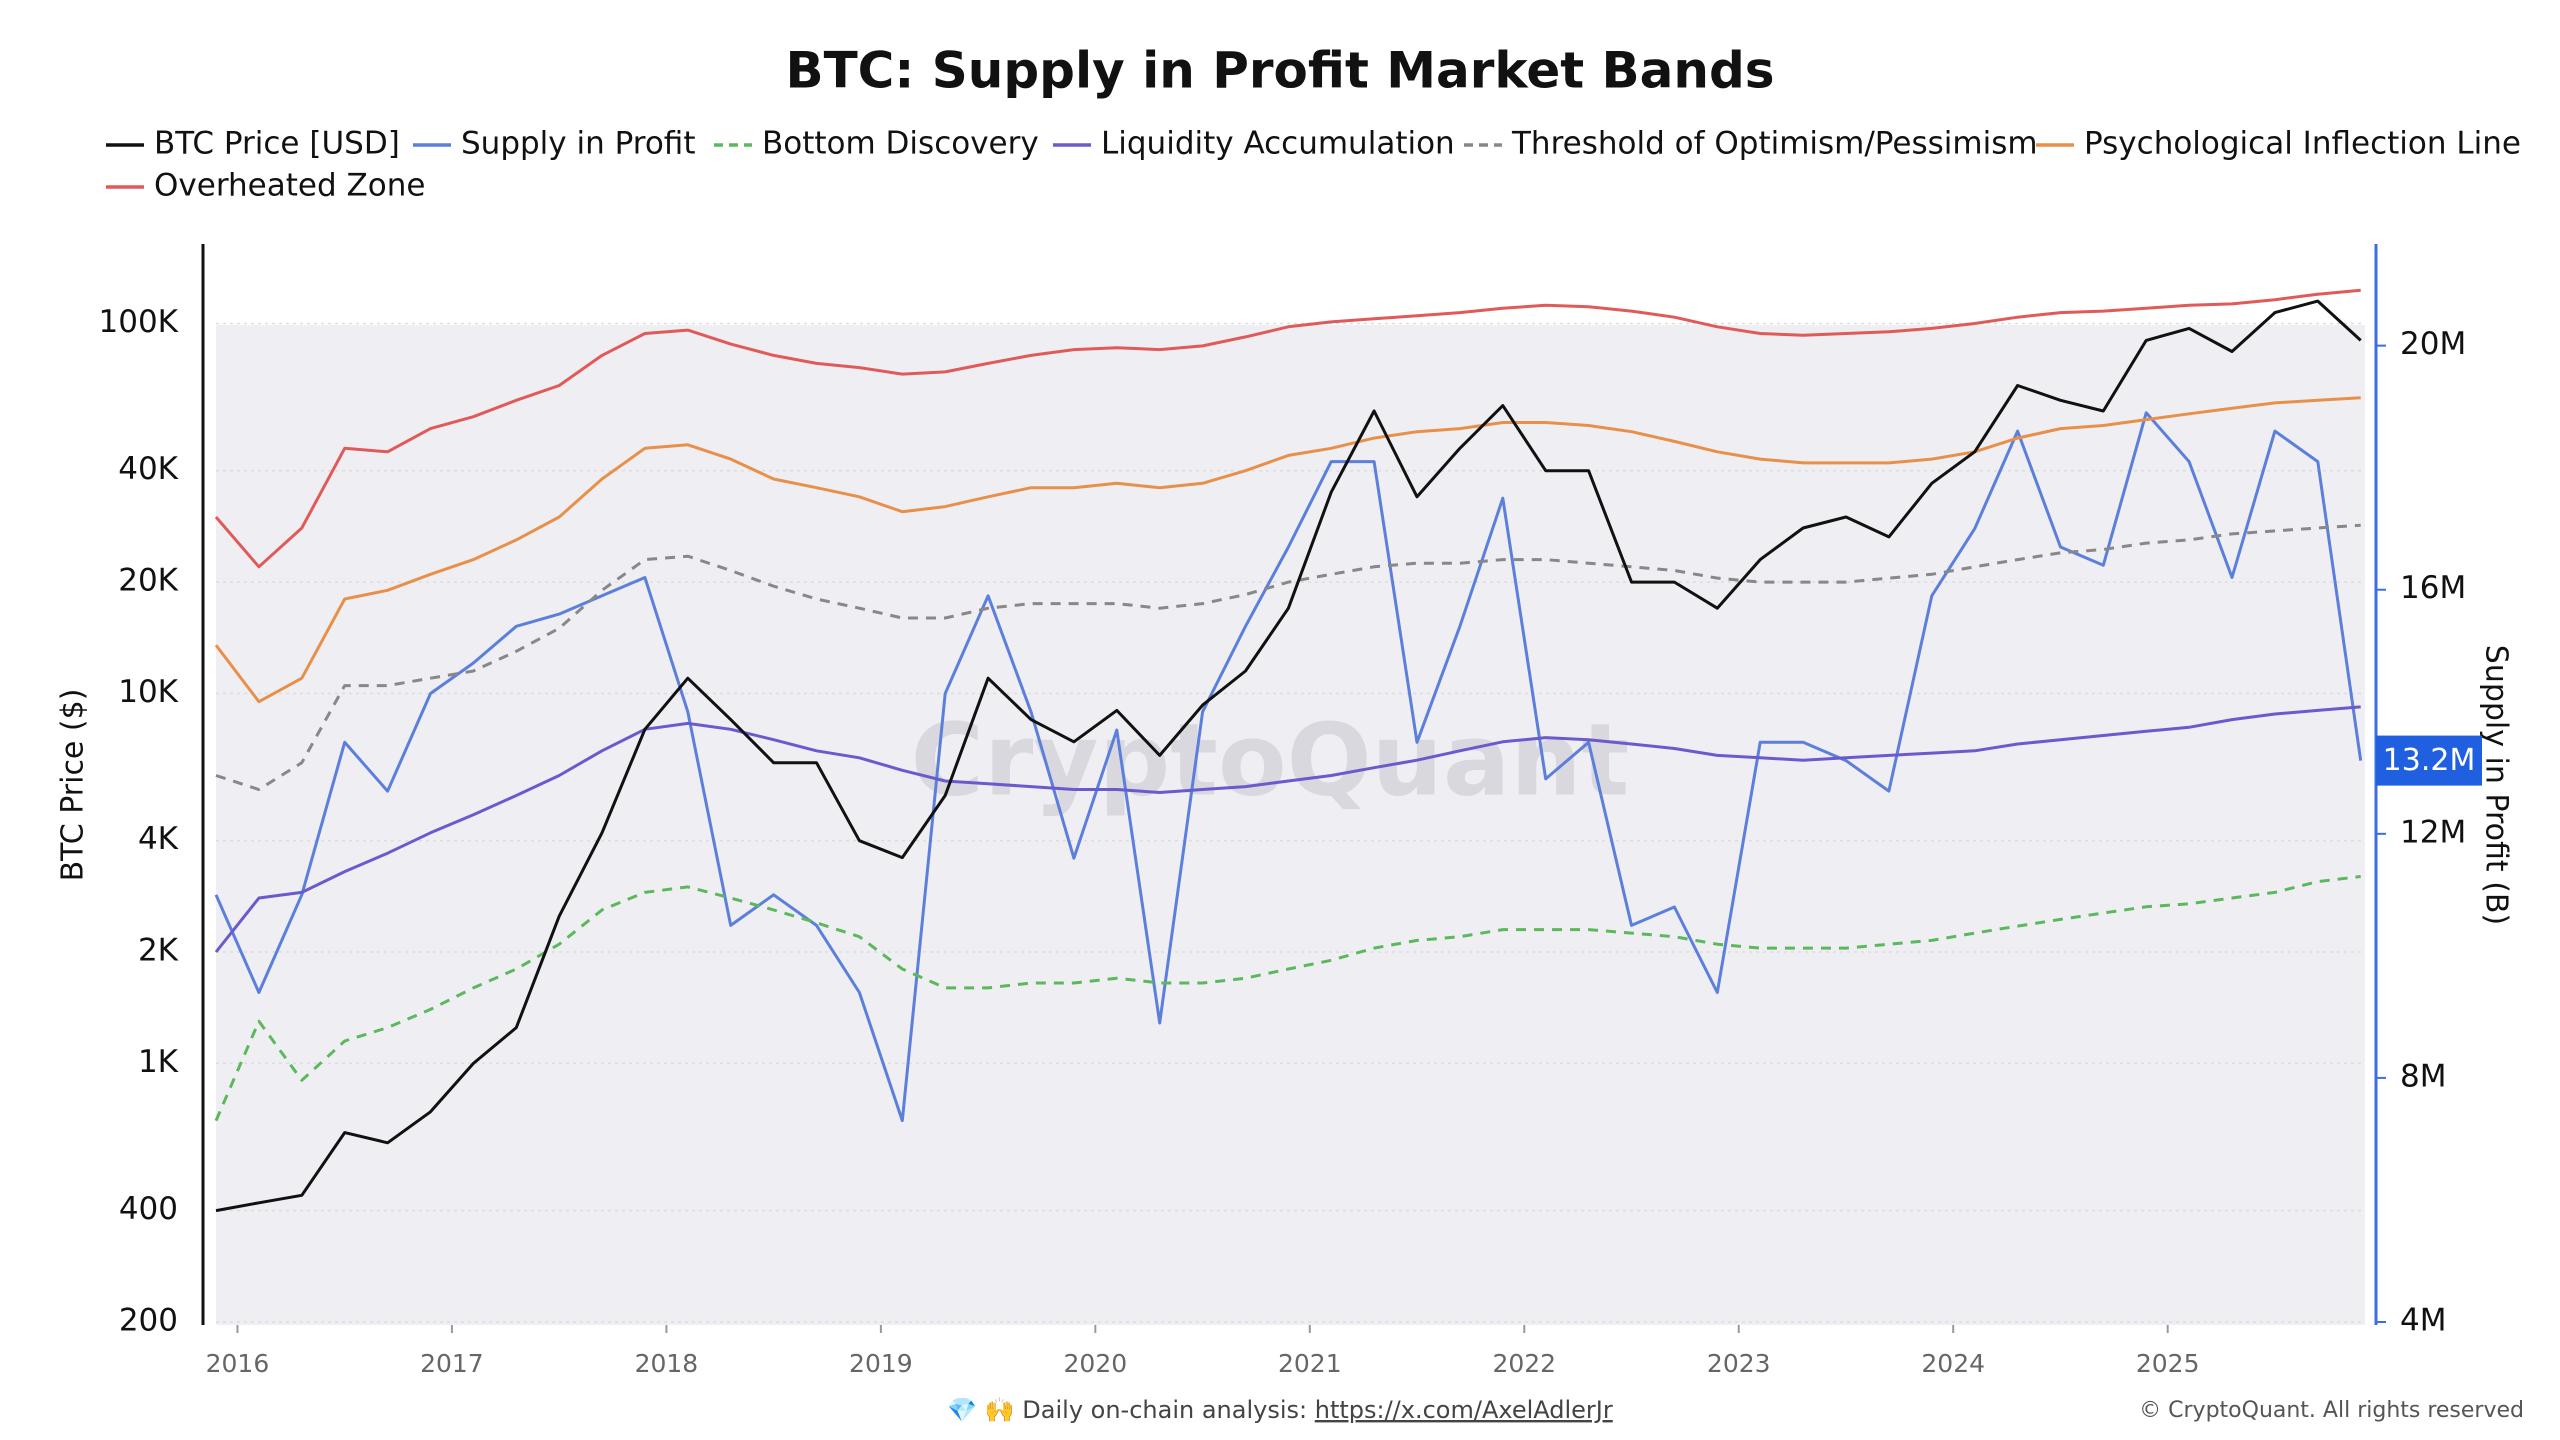  Describe the element at coordinates (148, 1209) in the screenshot. I see `y-tick-label: 400` at that location.